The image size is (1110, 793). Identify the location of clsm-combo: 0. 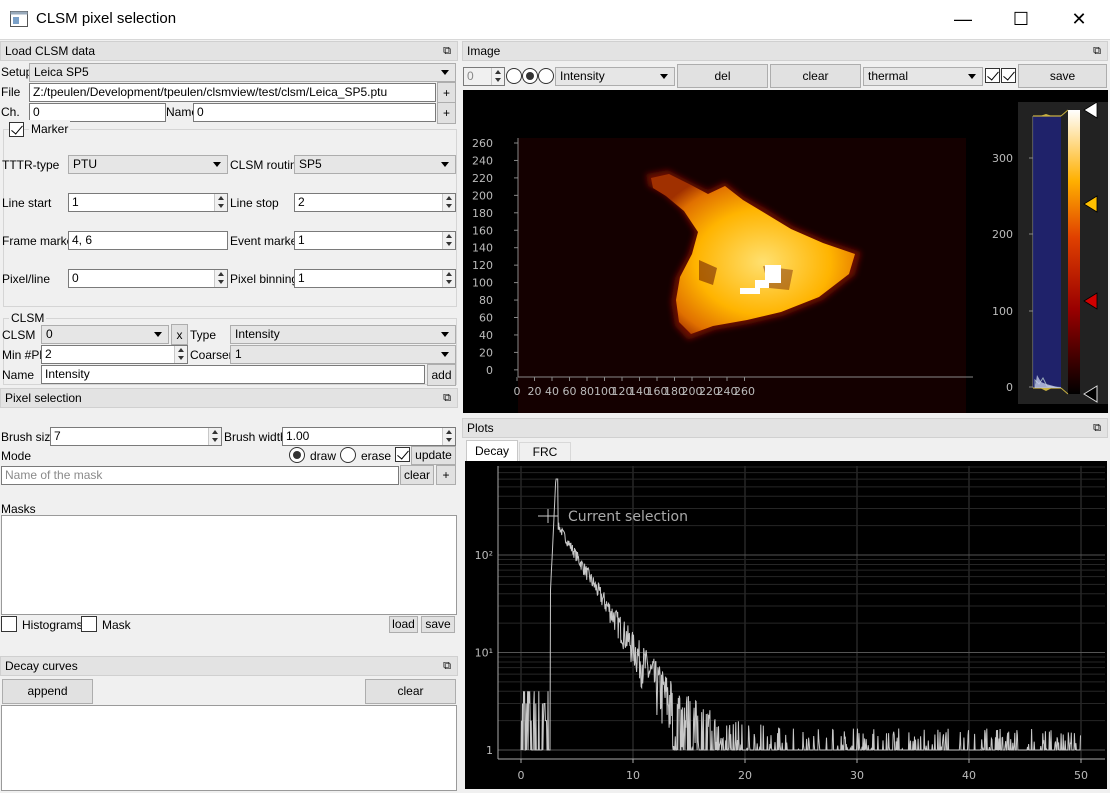
(105, 334).